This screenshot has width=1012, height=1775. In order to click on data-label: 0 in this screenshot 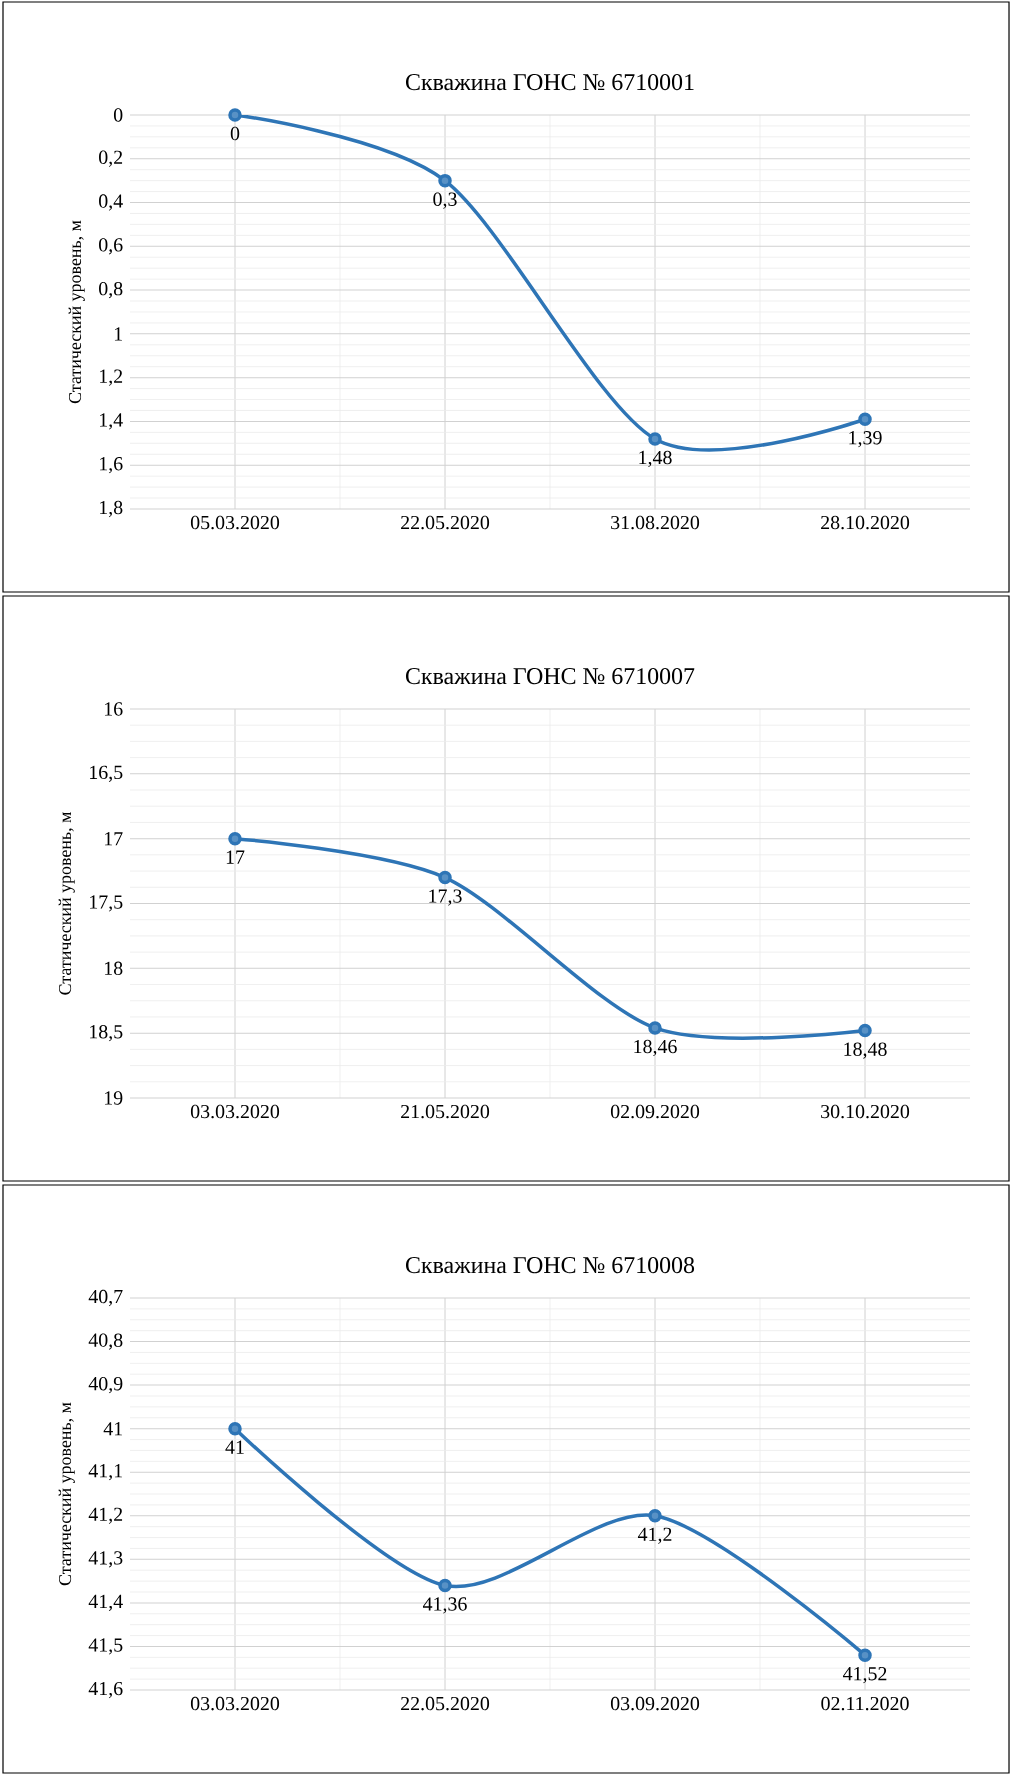, I will do `click(235, 133)`.